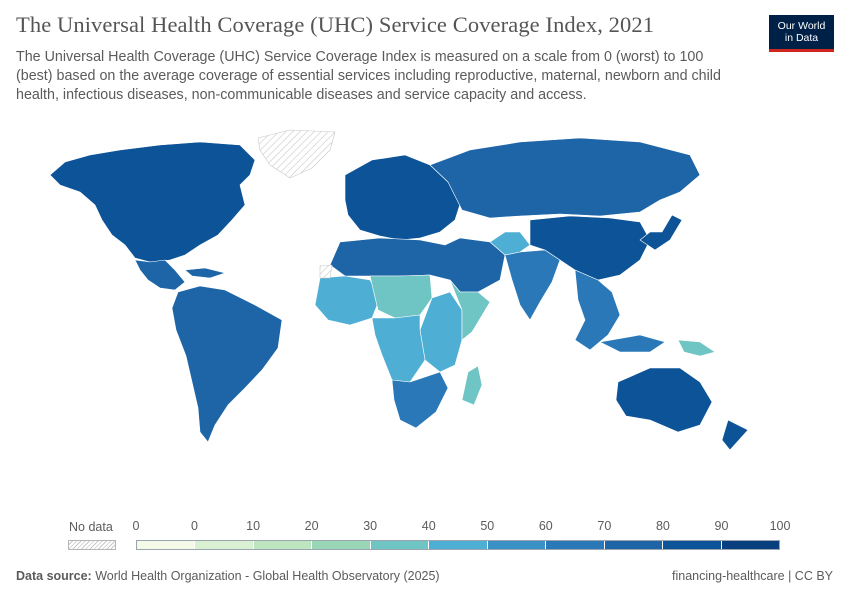  What do you see at coordinates (532, 285) in the screenshot?
I see `region-south-asia` at bounding box center [532, 285].